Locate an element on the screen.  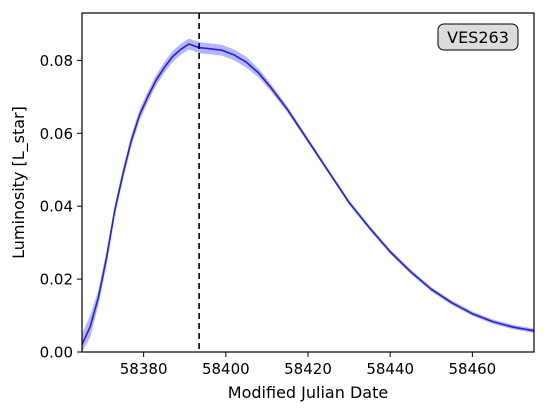
annotation-box-label: VES263 is located at coordinates (478, 37).